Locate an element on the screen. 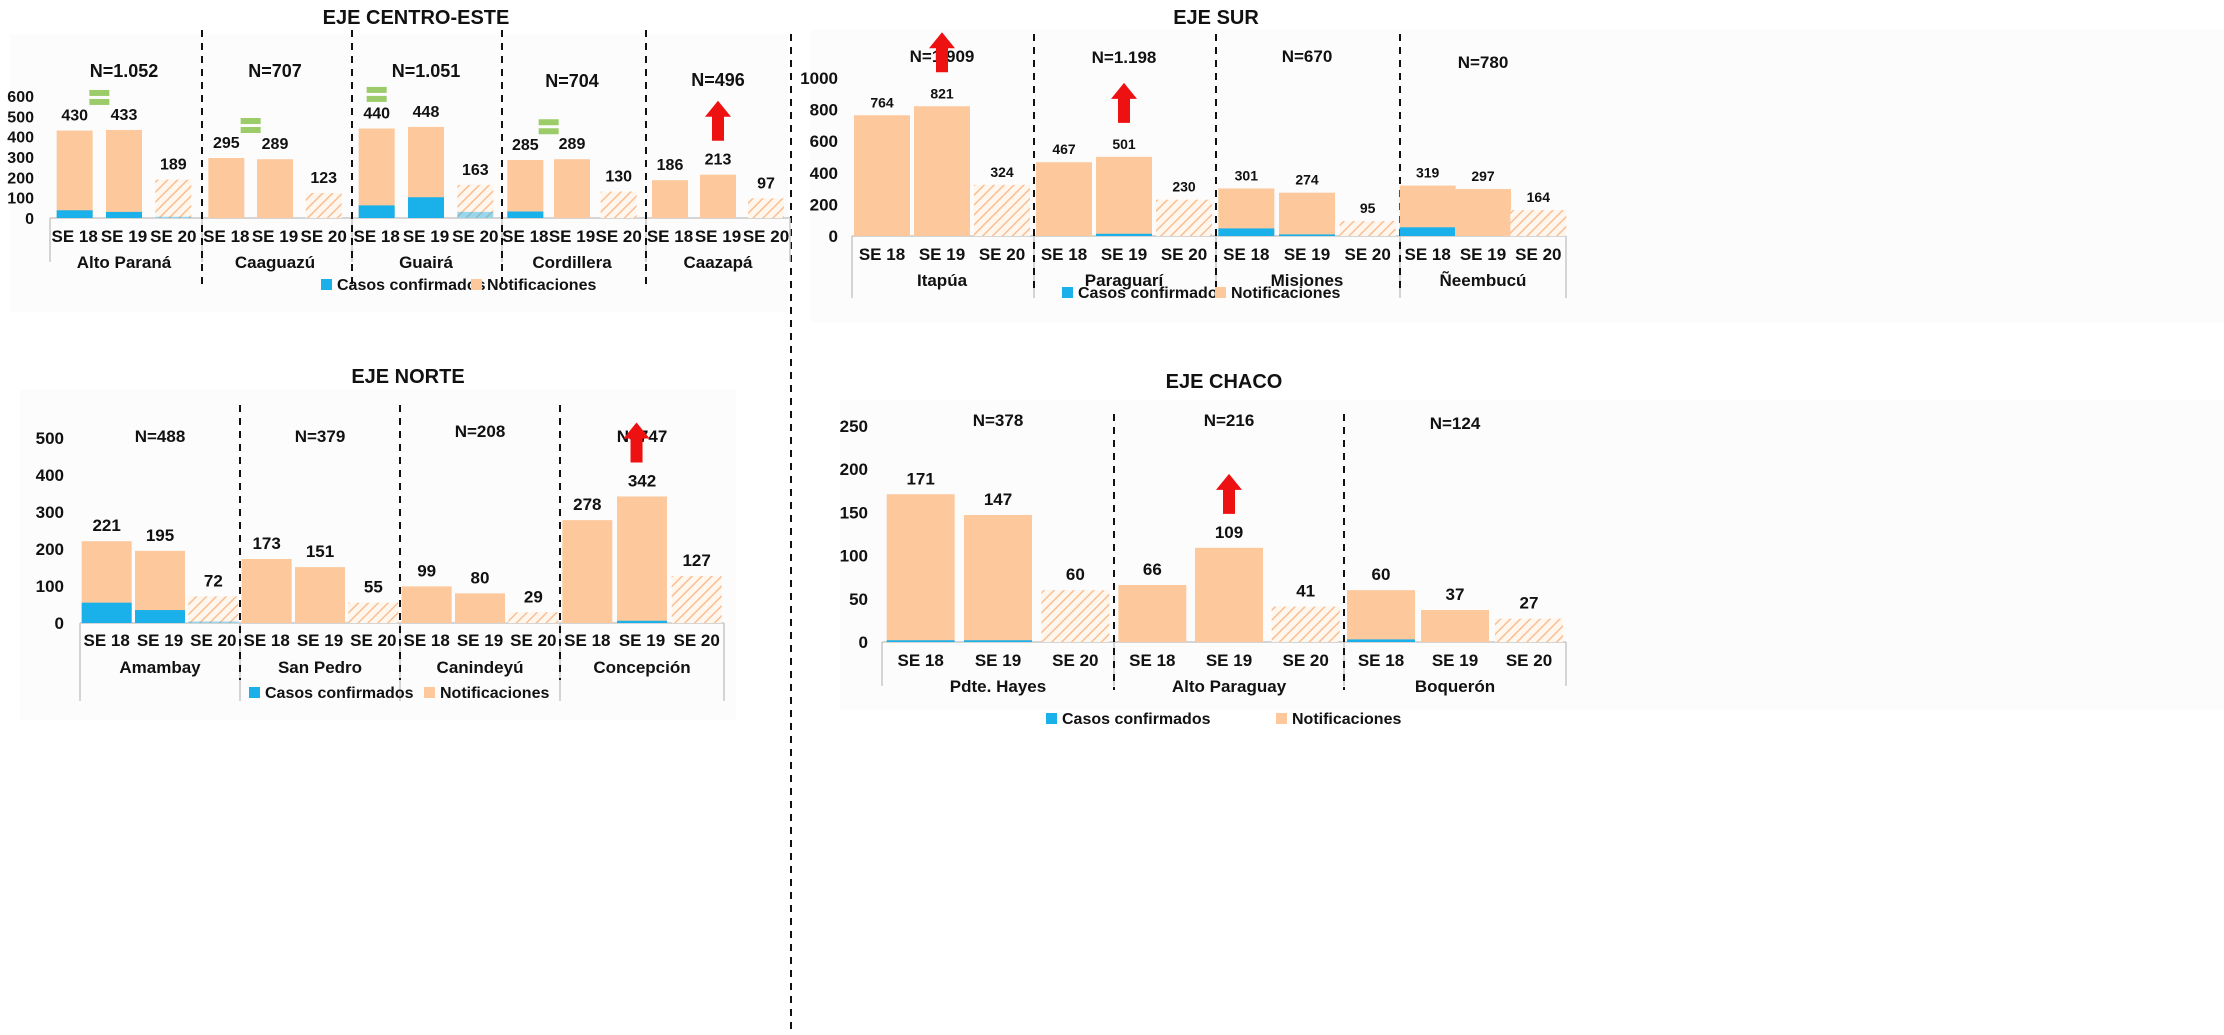 This screenshot has height=1035, width=2224. bar-value-label: 501 is located at coordinates (1124, 144).